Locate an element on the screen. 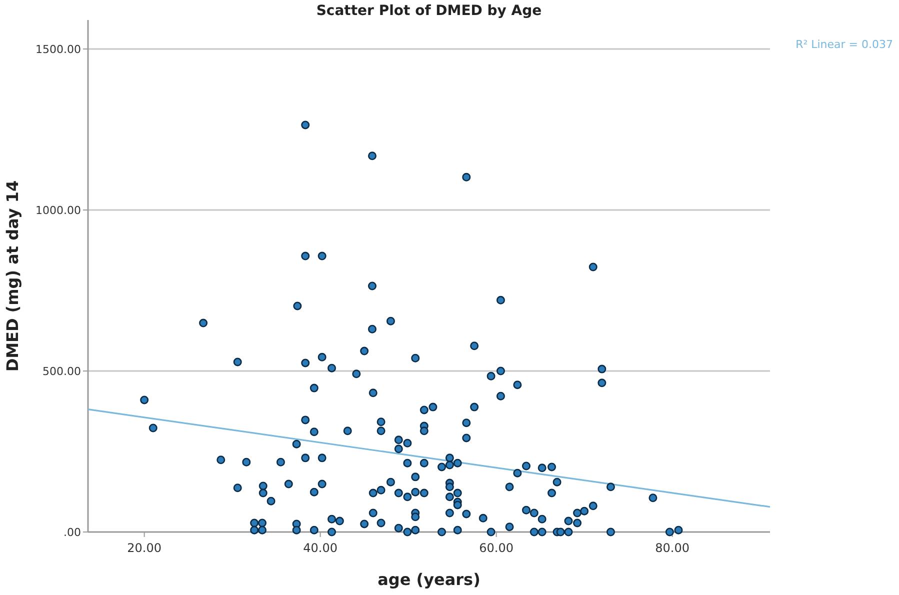 The image size is (899, 595). chart-title: Scatter Plot of DMED by Age is located at coordinates (429, 11).